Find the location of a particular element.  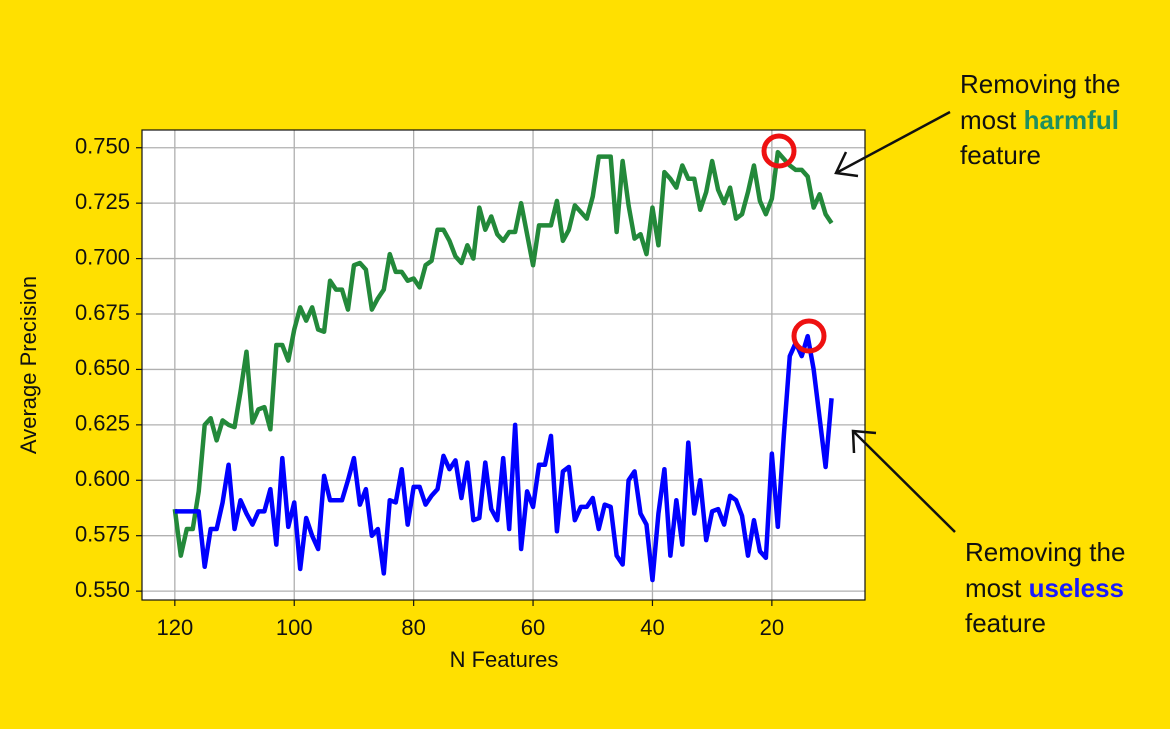

annotation-highlight: harmful is located at coordinates (1071, 120).